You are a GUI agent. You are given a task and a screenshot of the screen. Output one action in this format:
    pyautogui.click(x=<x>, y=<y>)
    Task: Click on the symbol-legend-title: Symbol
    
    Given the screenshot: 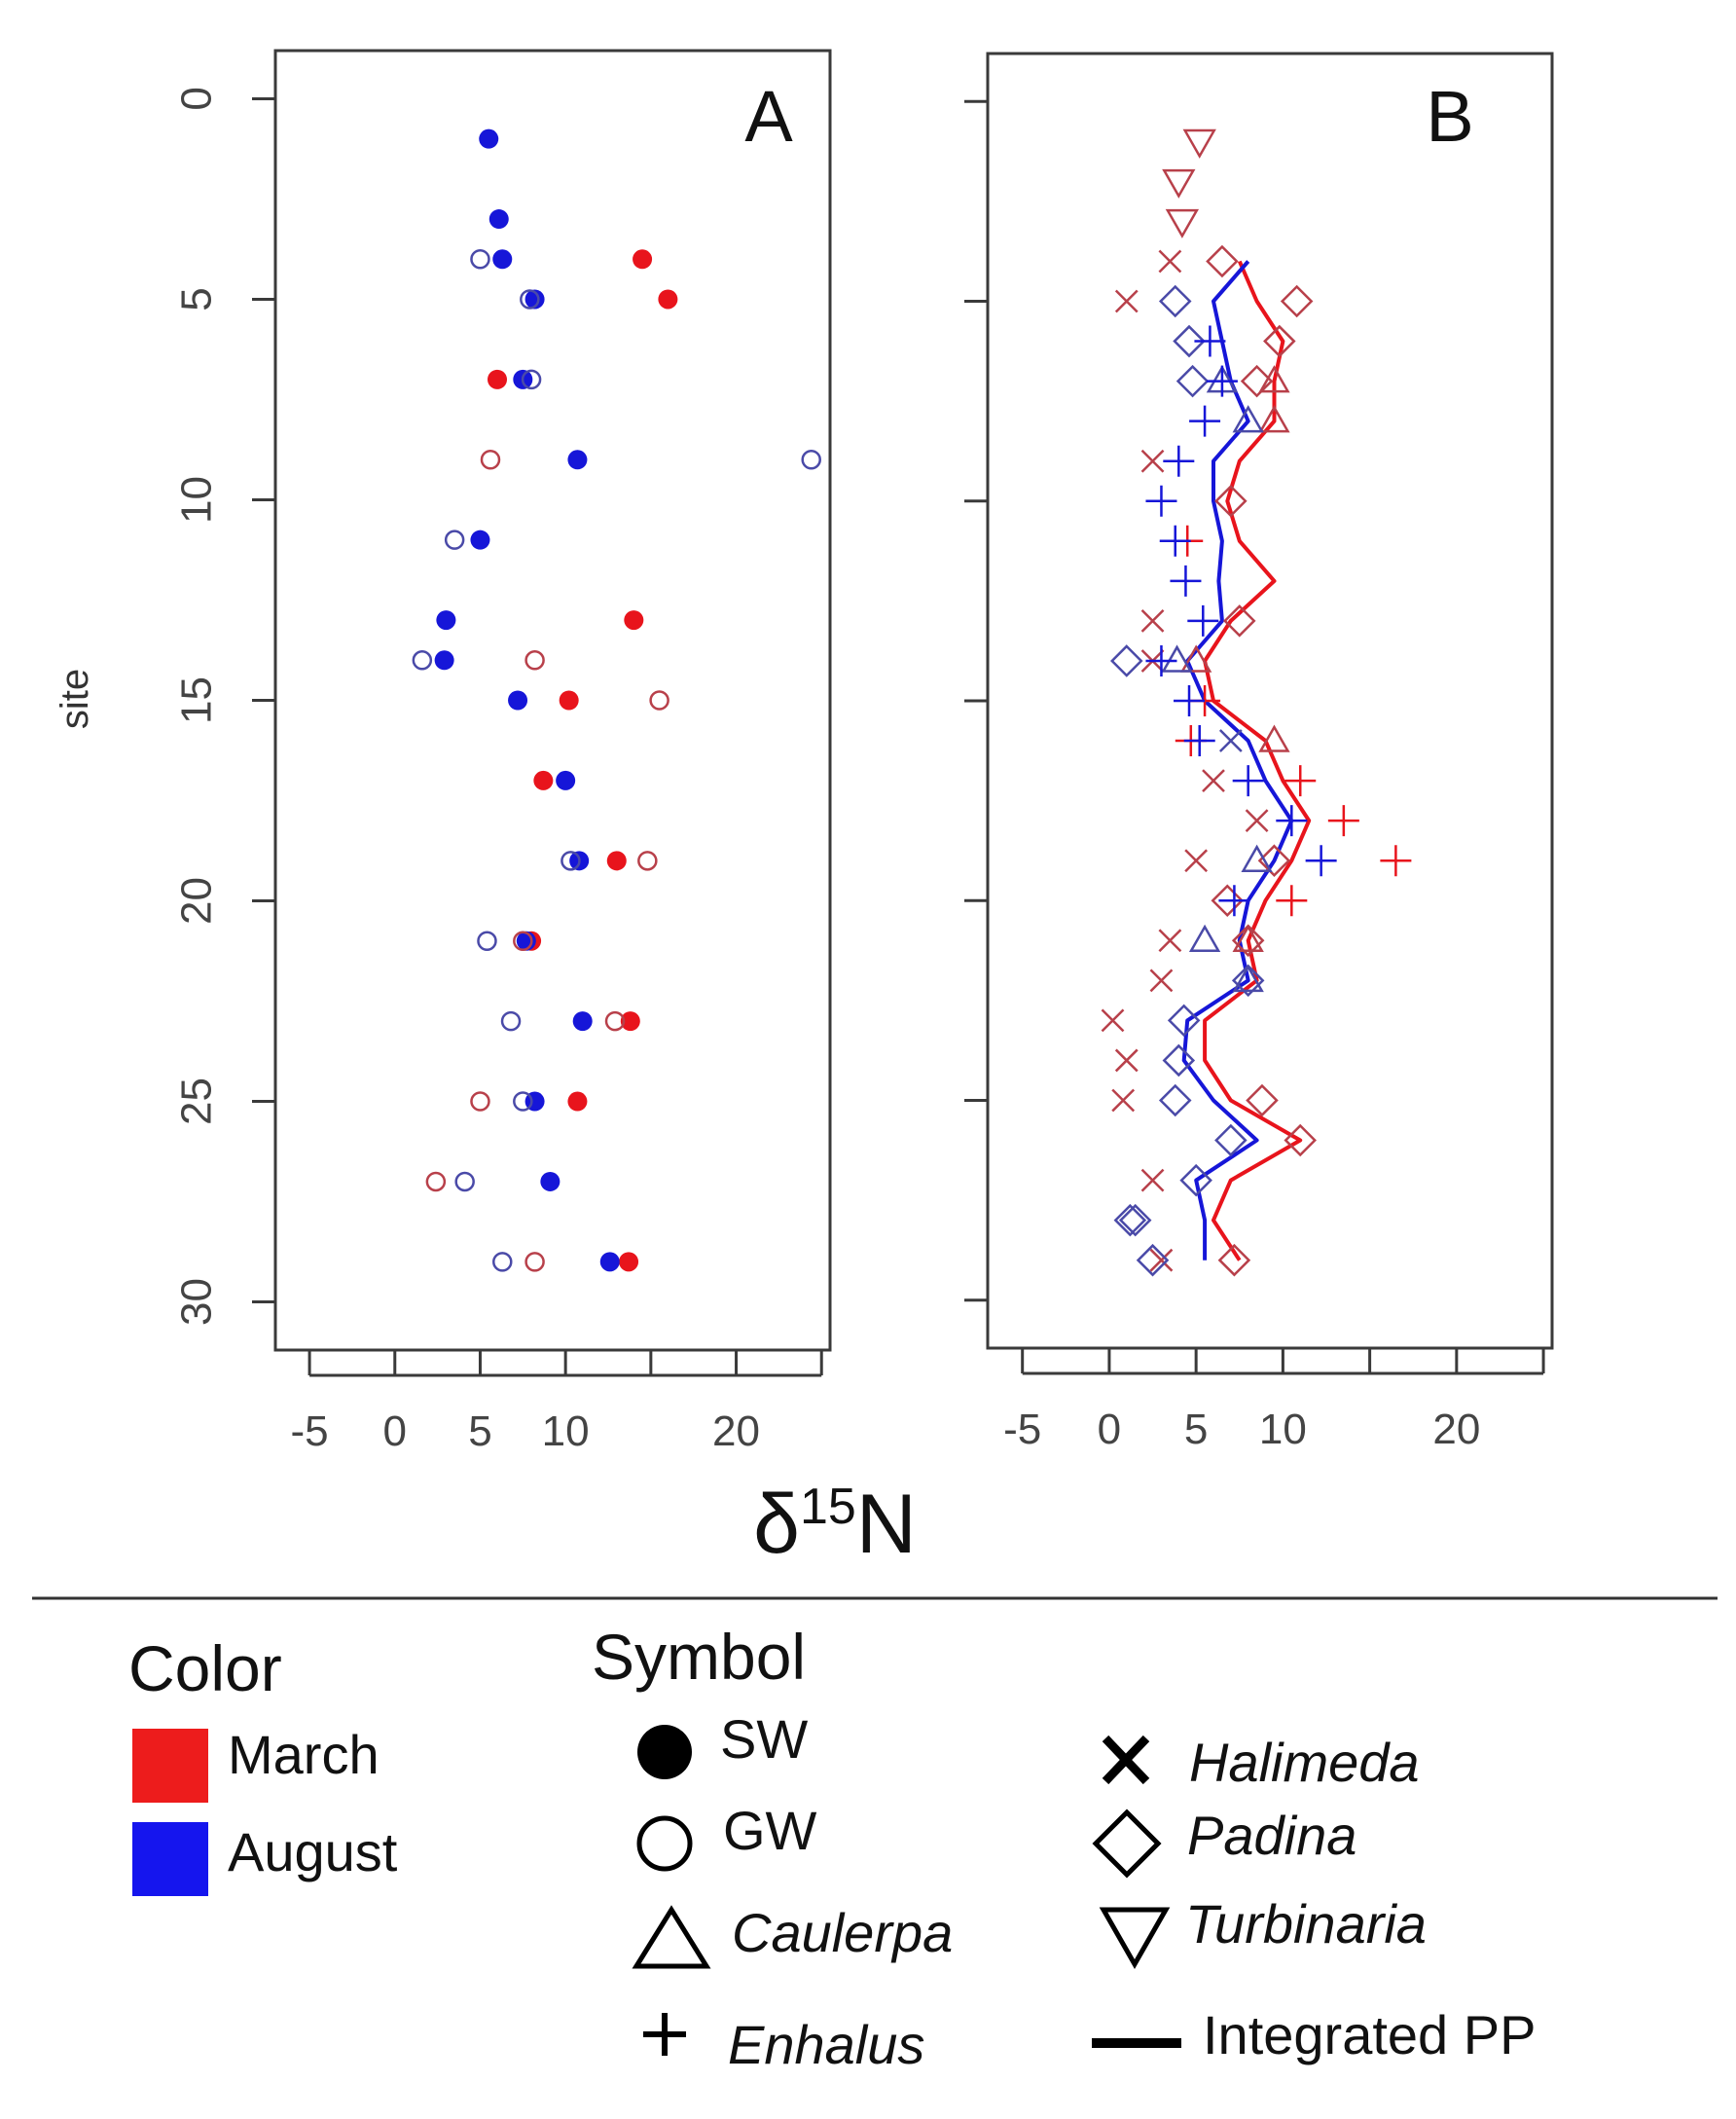 What is the action you would take?
    pyautogui.click(x=699, y=1657)
    